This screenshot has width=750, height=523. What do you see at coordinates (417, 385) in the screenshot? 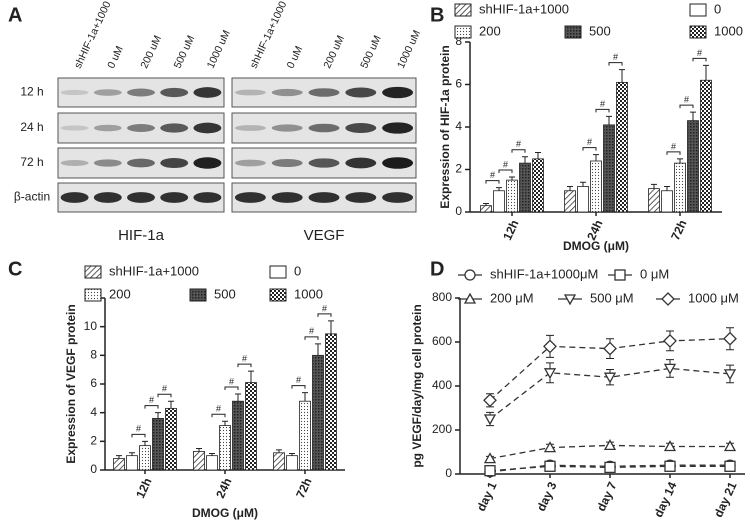
I see `y-axis-label: pg VEGF/day/mg cell protein` at bounding box center [417, 385].